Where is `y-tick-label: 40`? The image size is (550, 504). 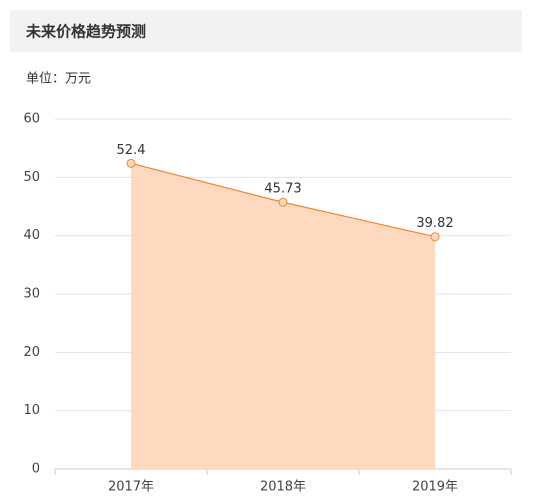 y-tick-label: 40 is located at coordinates (31, 235).